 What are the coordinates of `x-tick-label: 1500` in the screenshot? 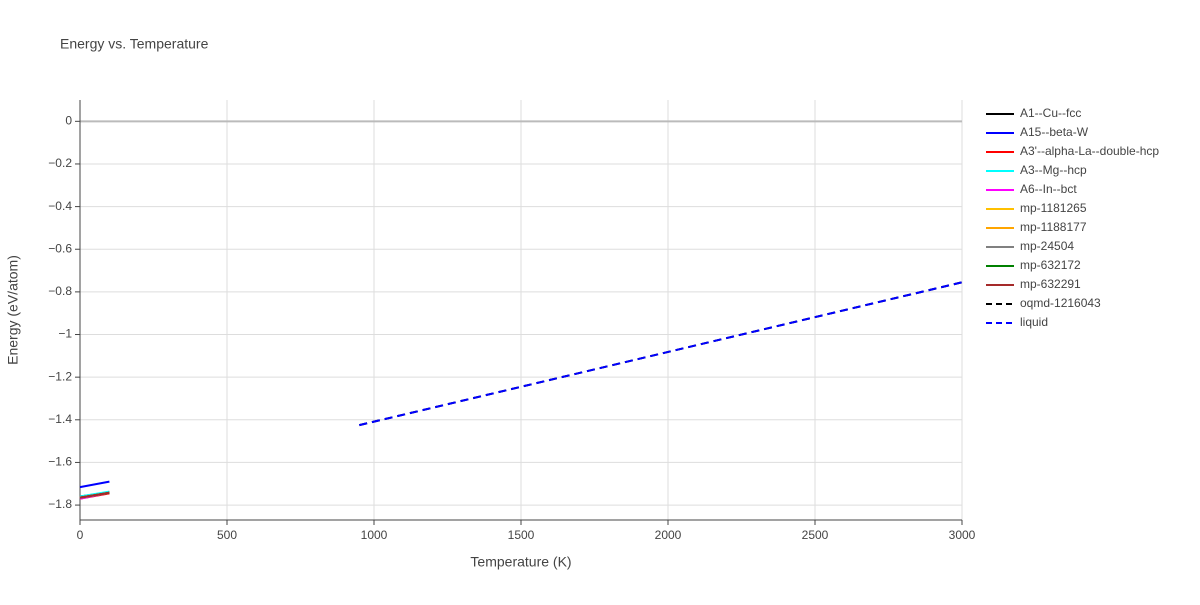 It's located at (521, 535).